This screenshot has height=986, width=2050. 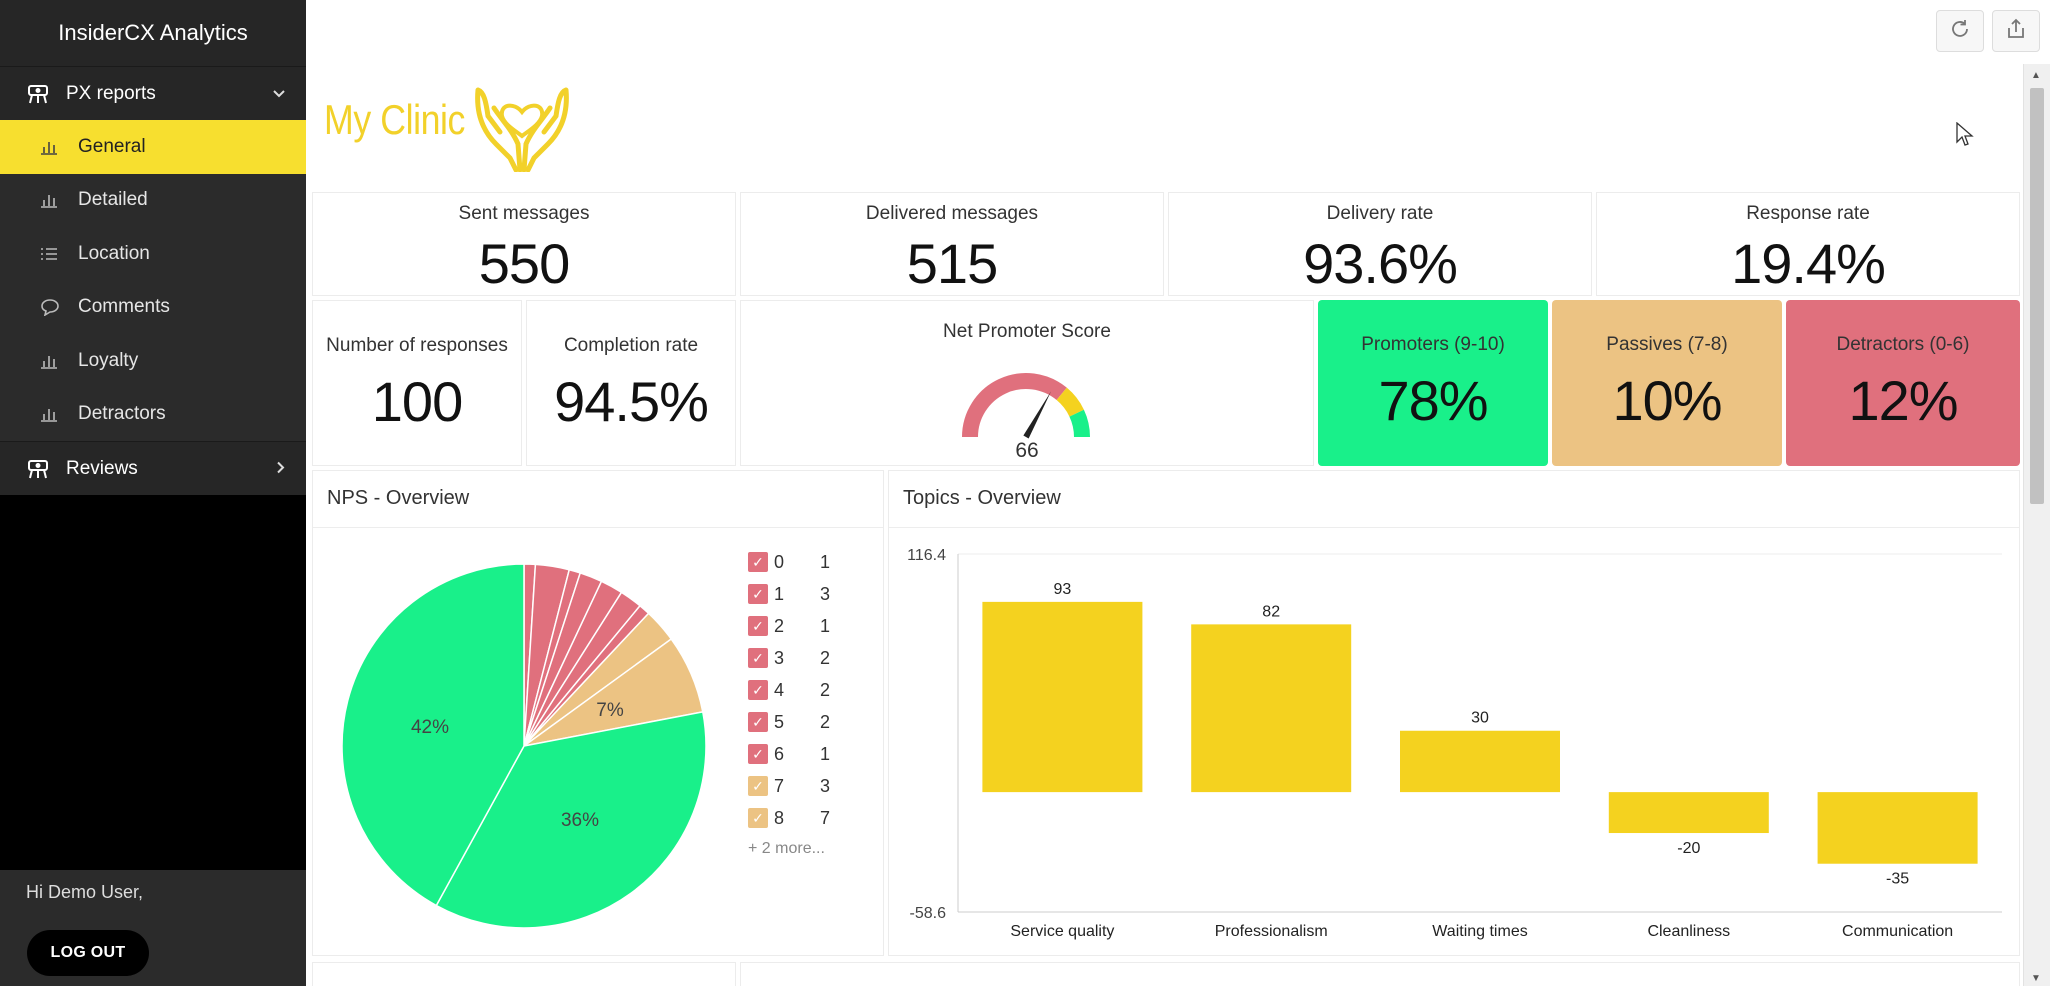 I want to click on kpi-label: Net Promoter Score, so click(x=1027, y=331).